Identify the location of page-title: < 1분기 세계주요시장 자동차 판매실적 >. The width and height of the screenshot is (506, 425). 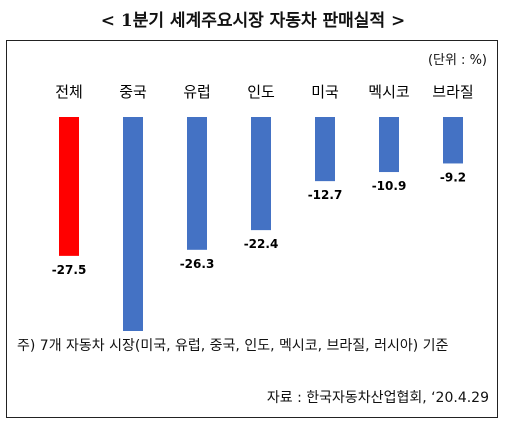
(253, 21).